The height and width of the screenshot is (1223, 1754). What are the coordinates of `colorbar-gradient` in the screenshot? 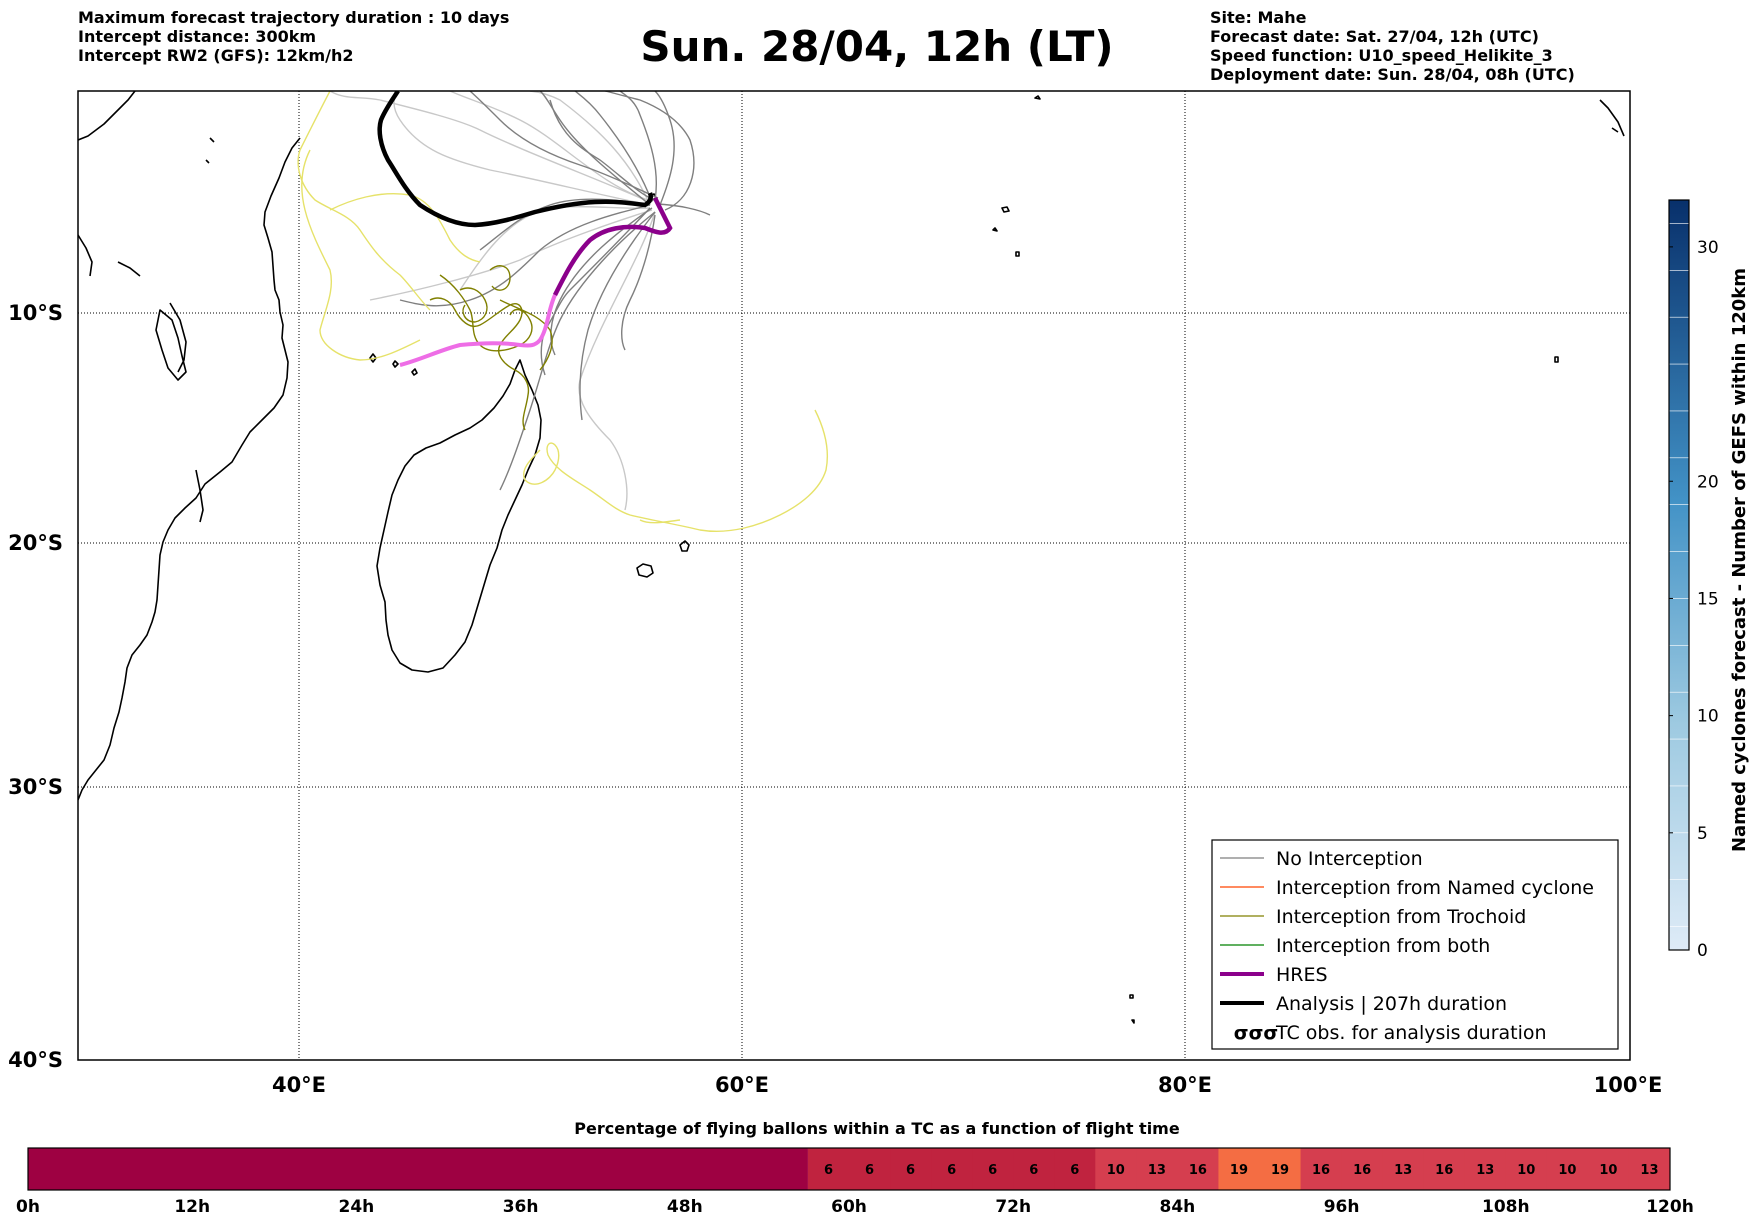 It's located at (1679, 575).